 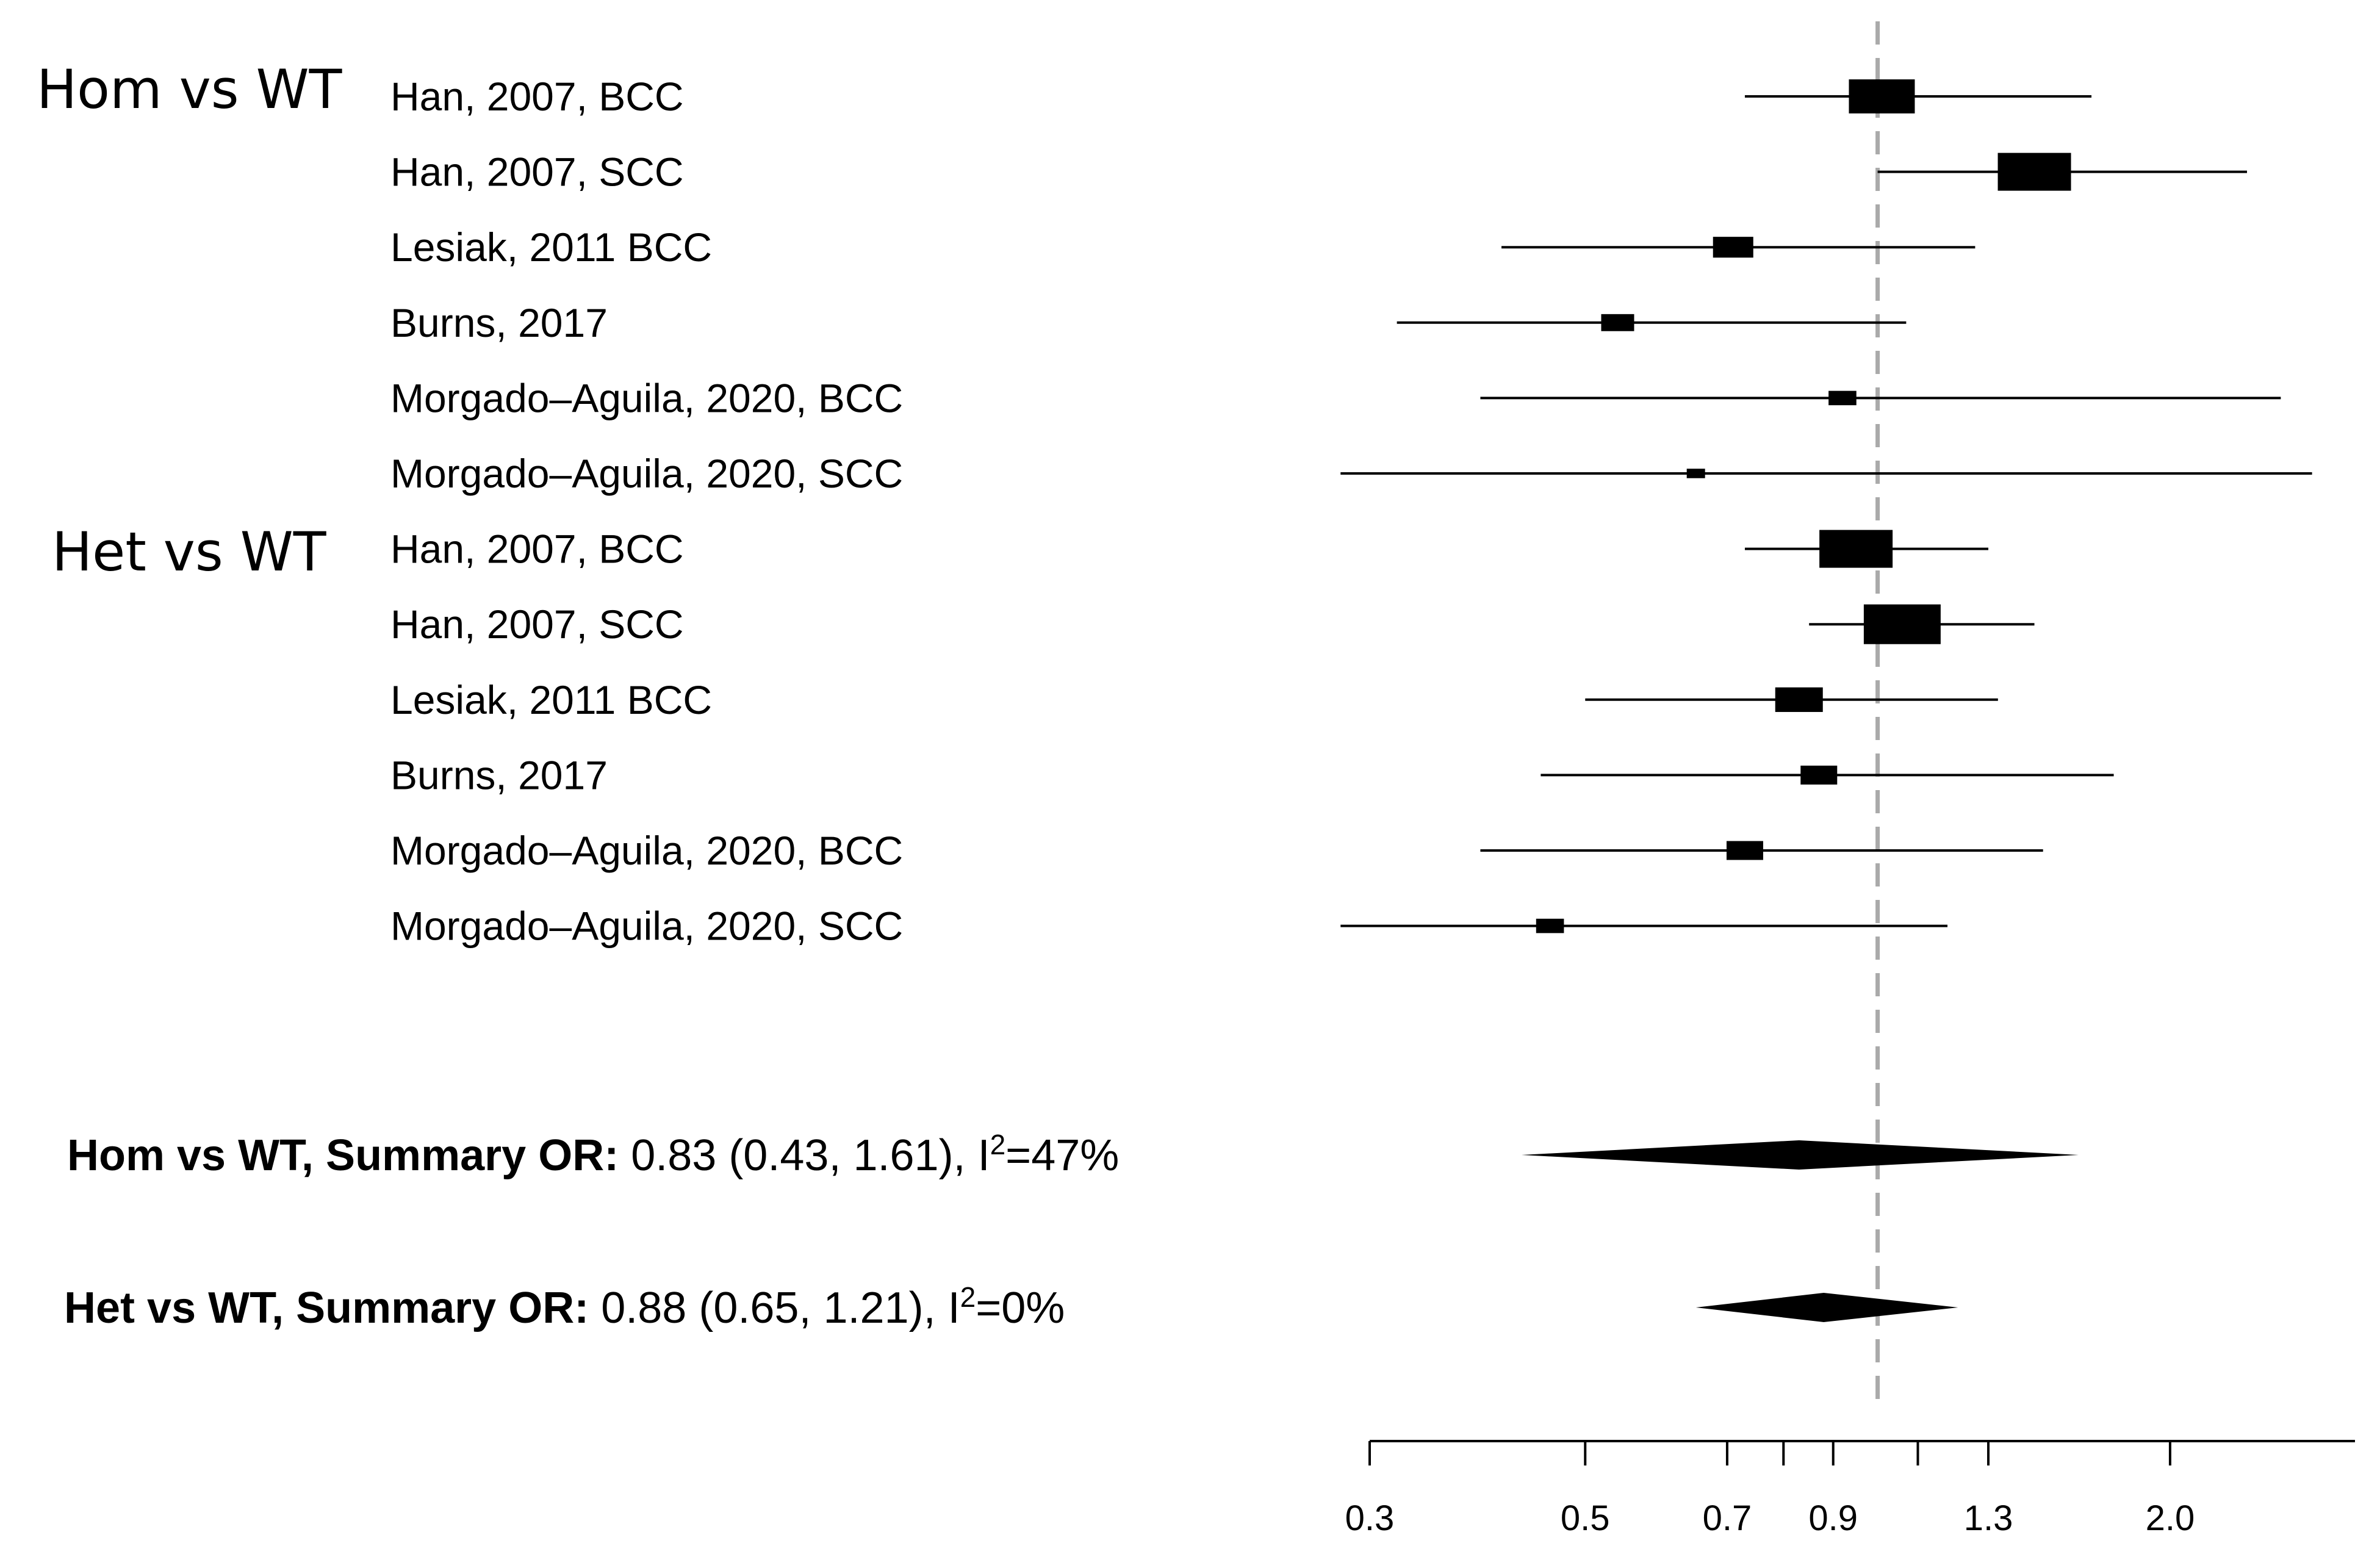 I want to click on summary-heterogeneity: =47%, so click(x=1062, y=1155).